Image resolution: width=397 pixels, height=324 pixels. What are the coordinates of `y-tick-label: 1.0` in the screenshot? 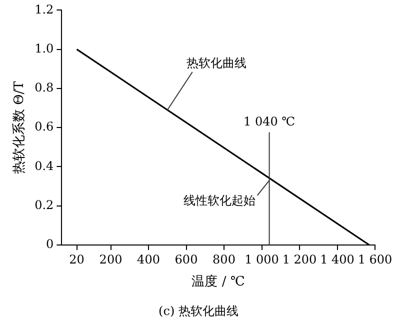 It's located at (44, 48).